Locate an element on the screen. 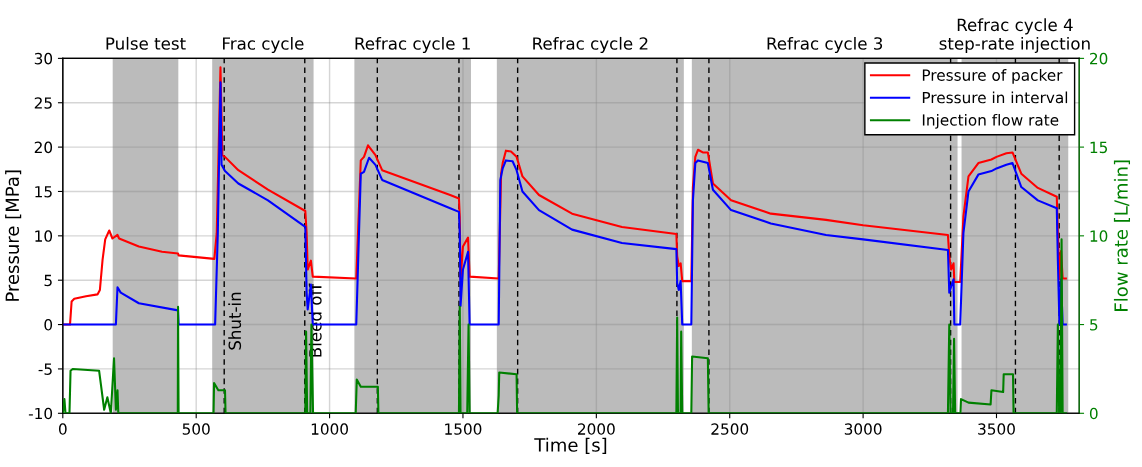 The width and height of the screenshot is (1142, 467). y-tick-label: 20 is located at coordinates (43, 147).